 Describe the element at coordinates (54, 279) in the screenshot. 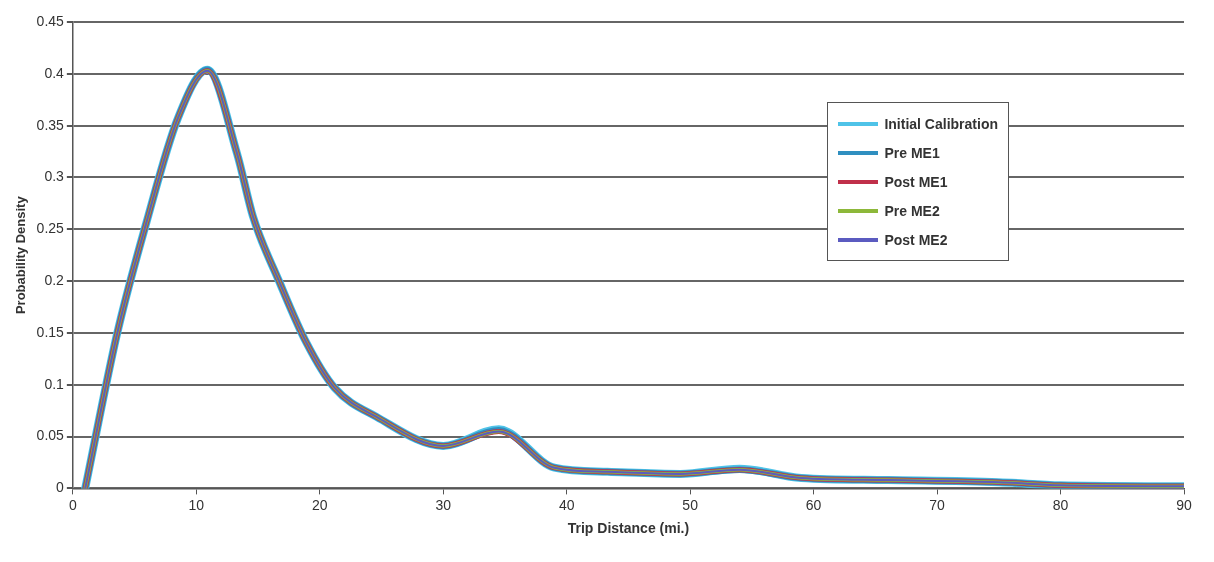

I see `y-tick-label: 0.2` at that location.